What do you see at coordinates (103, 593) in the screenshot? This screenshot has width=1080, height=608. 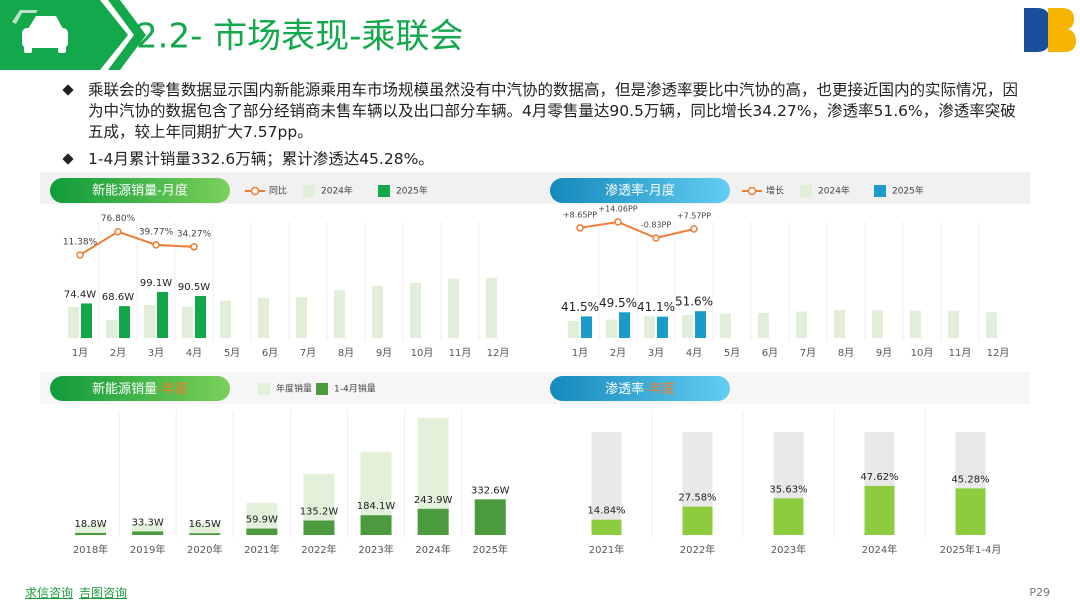 I see `footer-link: 吉图咨询` at bounding box center [103, 593].